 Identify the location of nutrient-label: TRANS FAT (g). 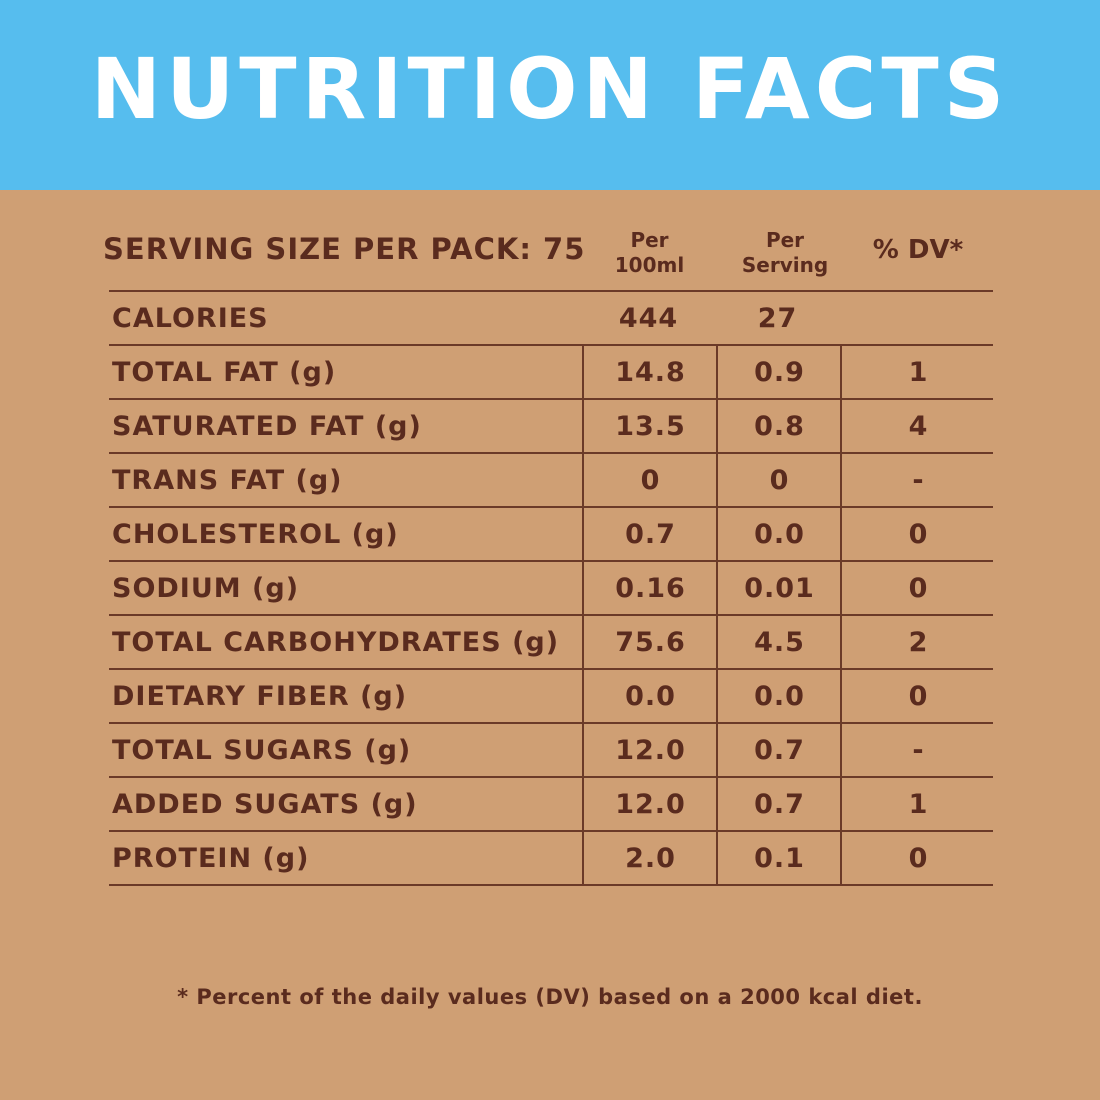
(227, 480).